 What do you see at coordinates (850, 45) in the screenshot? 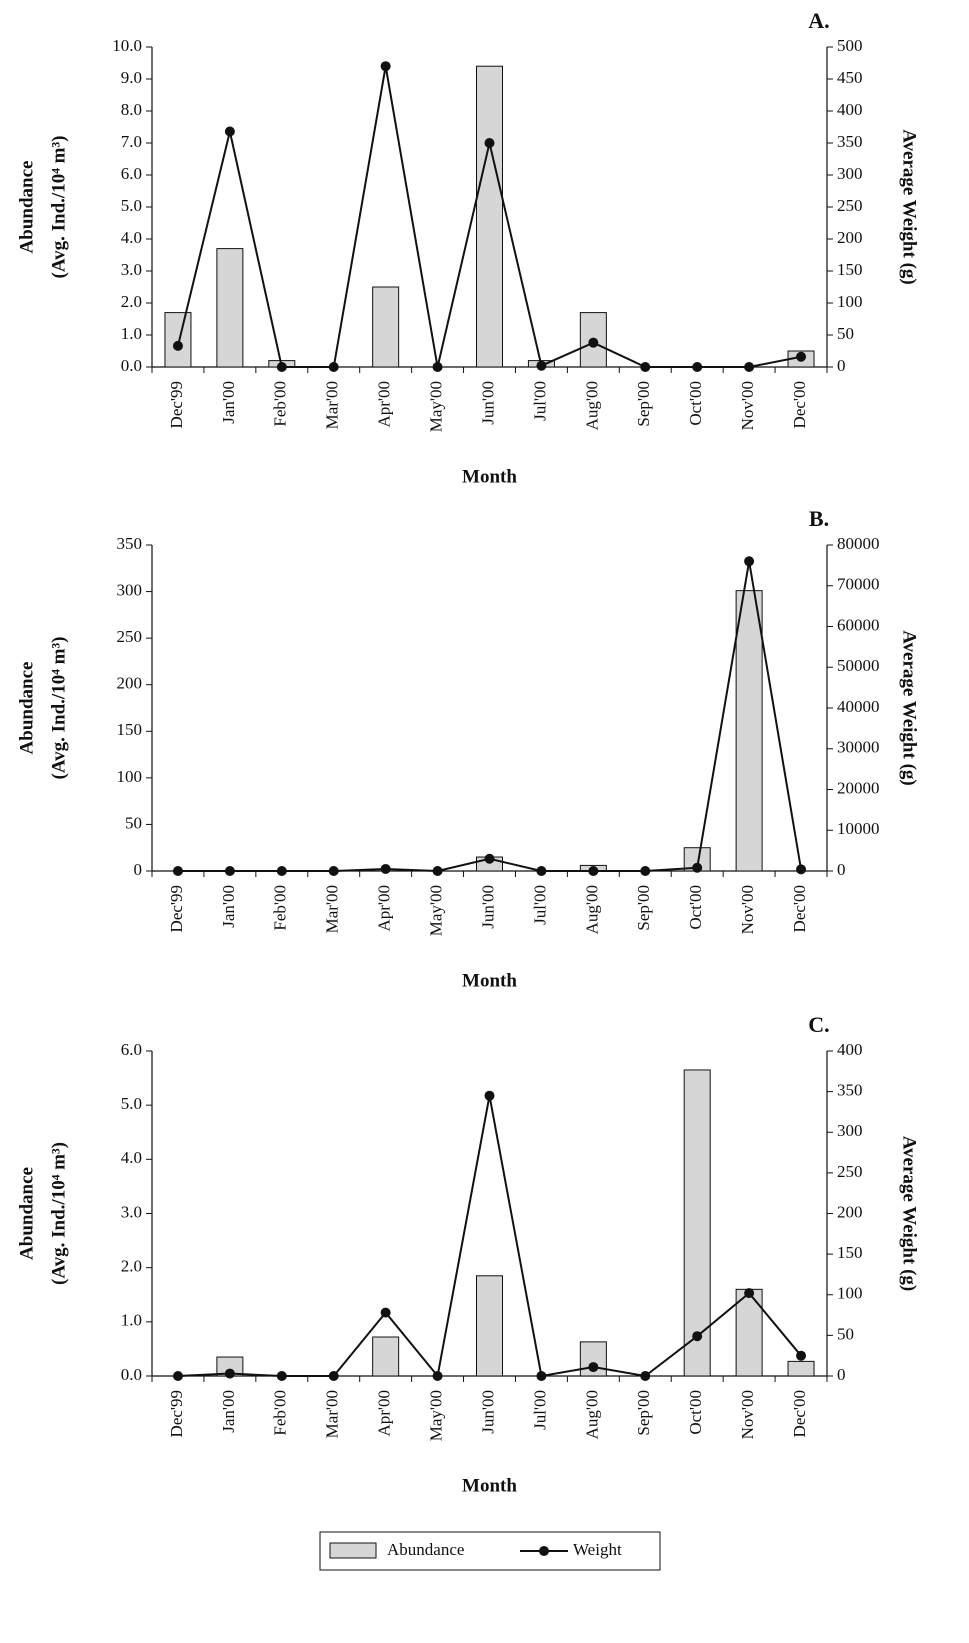
I see `y2-tick-label: 500` at bounding box center [850, 45].